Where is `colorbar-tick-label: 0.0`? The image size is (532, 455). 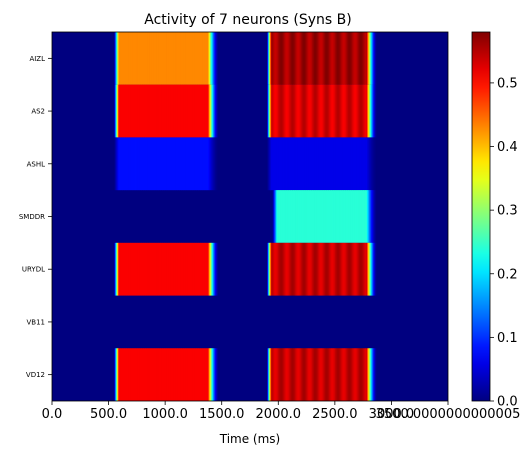
colorbar-tick-label: 0.0 is located at coordinates (507, 402).